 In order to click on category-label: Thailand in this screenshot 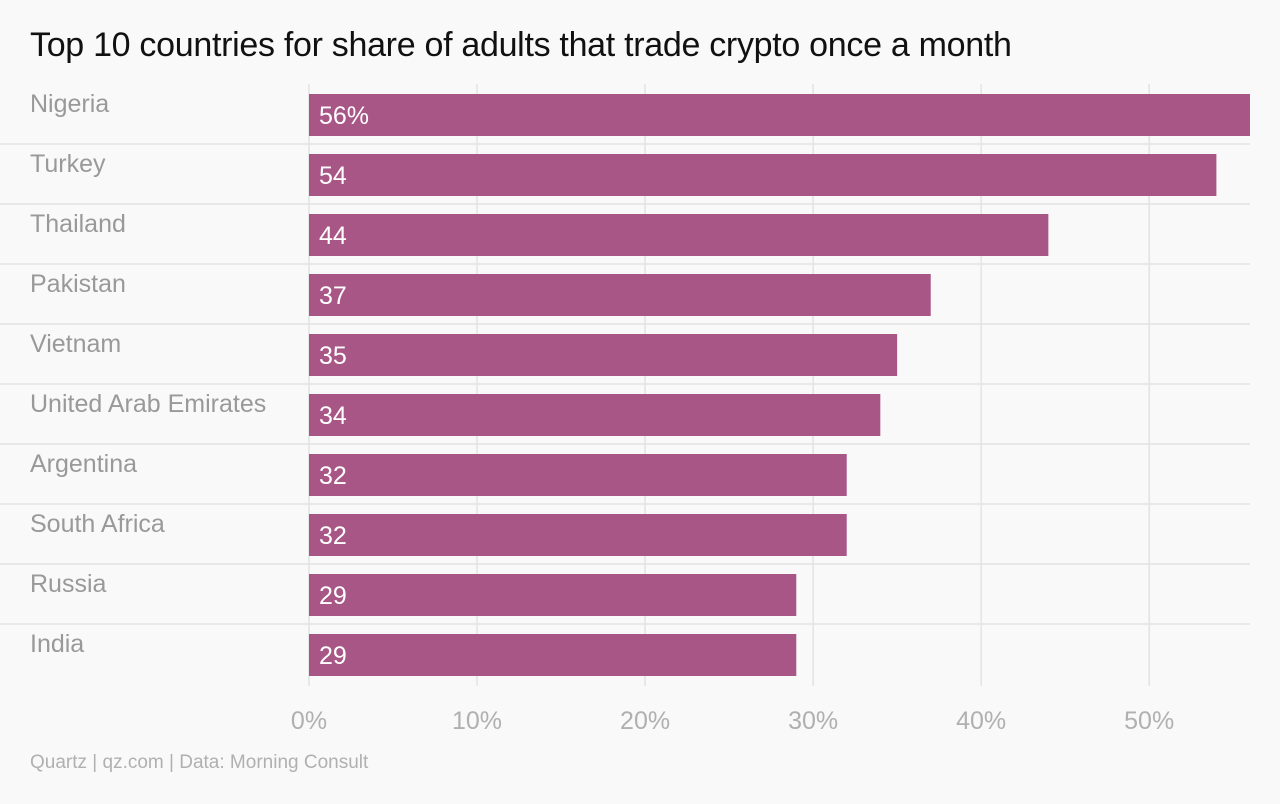, I will do `click(78, 224)`.